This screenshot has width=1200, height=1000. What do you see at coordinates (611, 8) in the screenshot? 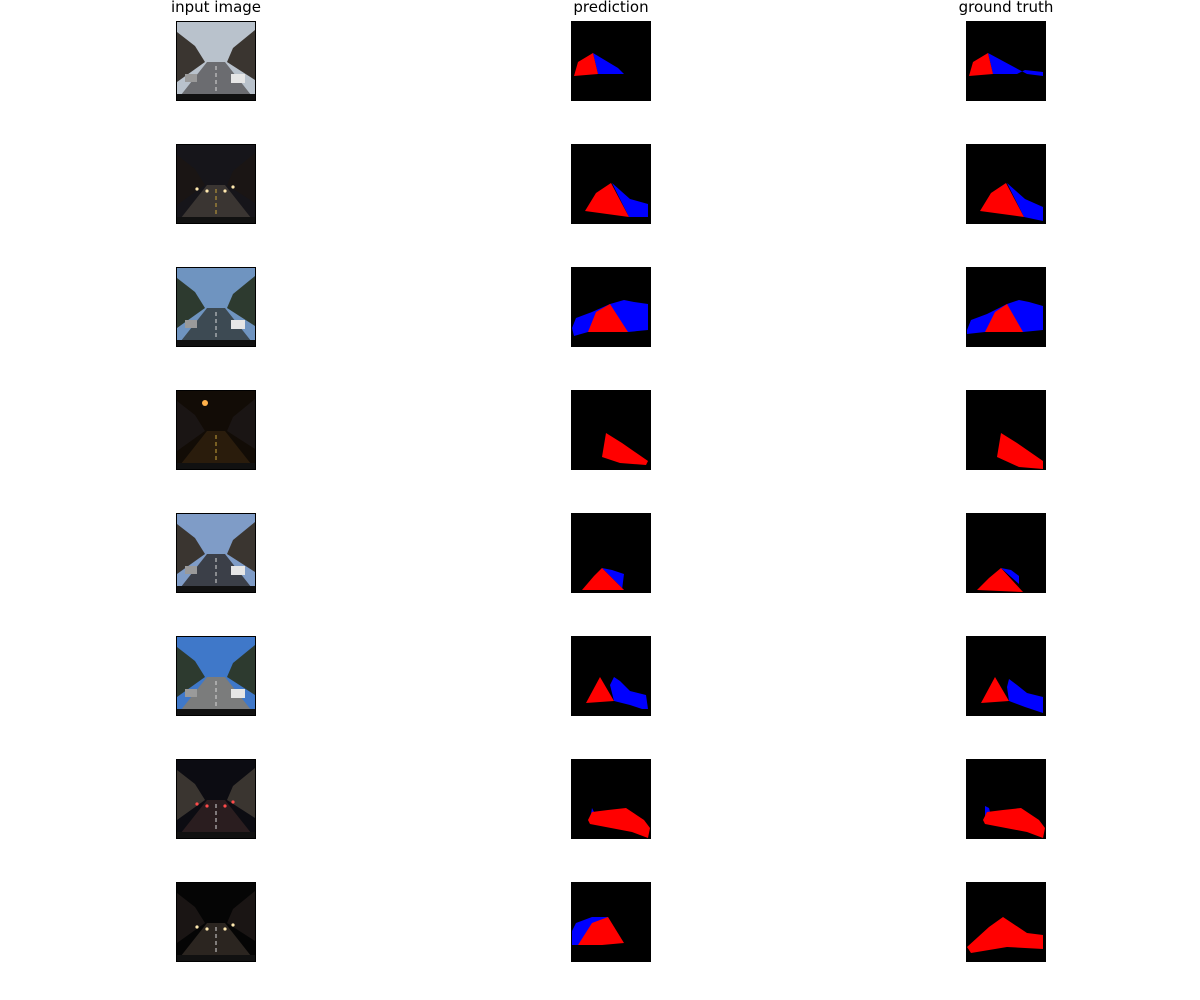
I see `column-title-prediction: prediction` at bounding box center [611, 8].